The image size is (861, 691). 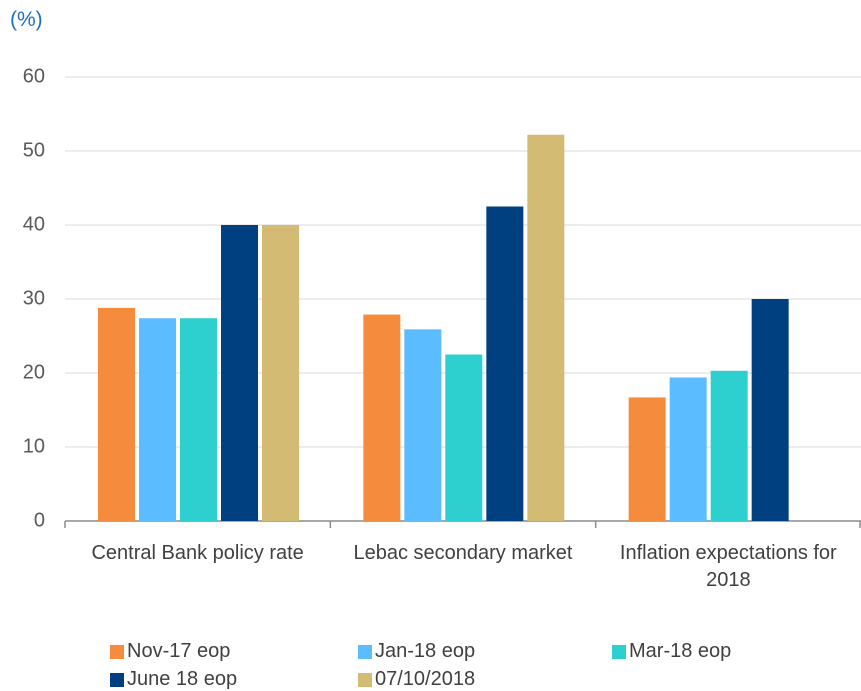 What do you see at coordinates (182, 679) in the screenshot?
I see `legend-label: June 18 eop` at bounding box center [182, 679].